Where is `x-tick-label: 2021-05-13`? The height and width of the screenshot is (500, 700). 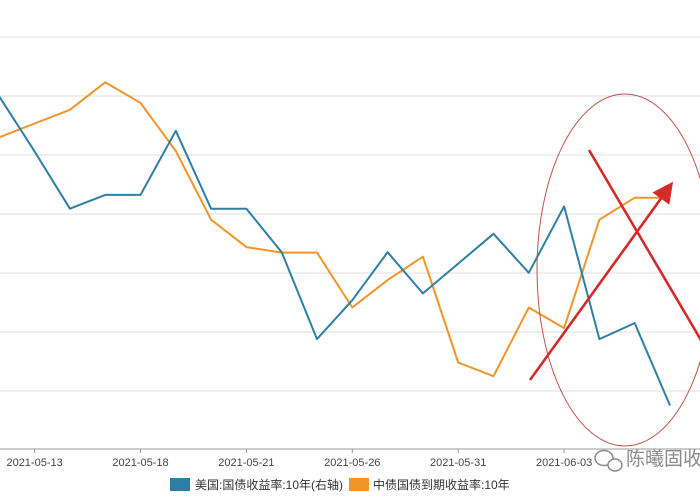 x-tick-label: 2021-05-13 is located at coordinates (34, 463).